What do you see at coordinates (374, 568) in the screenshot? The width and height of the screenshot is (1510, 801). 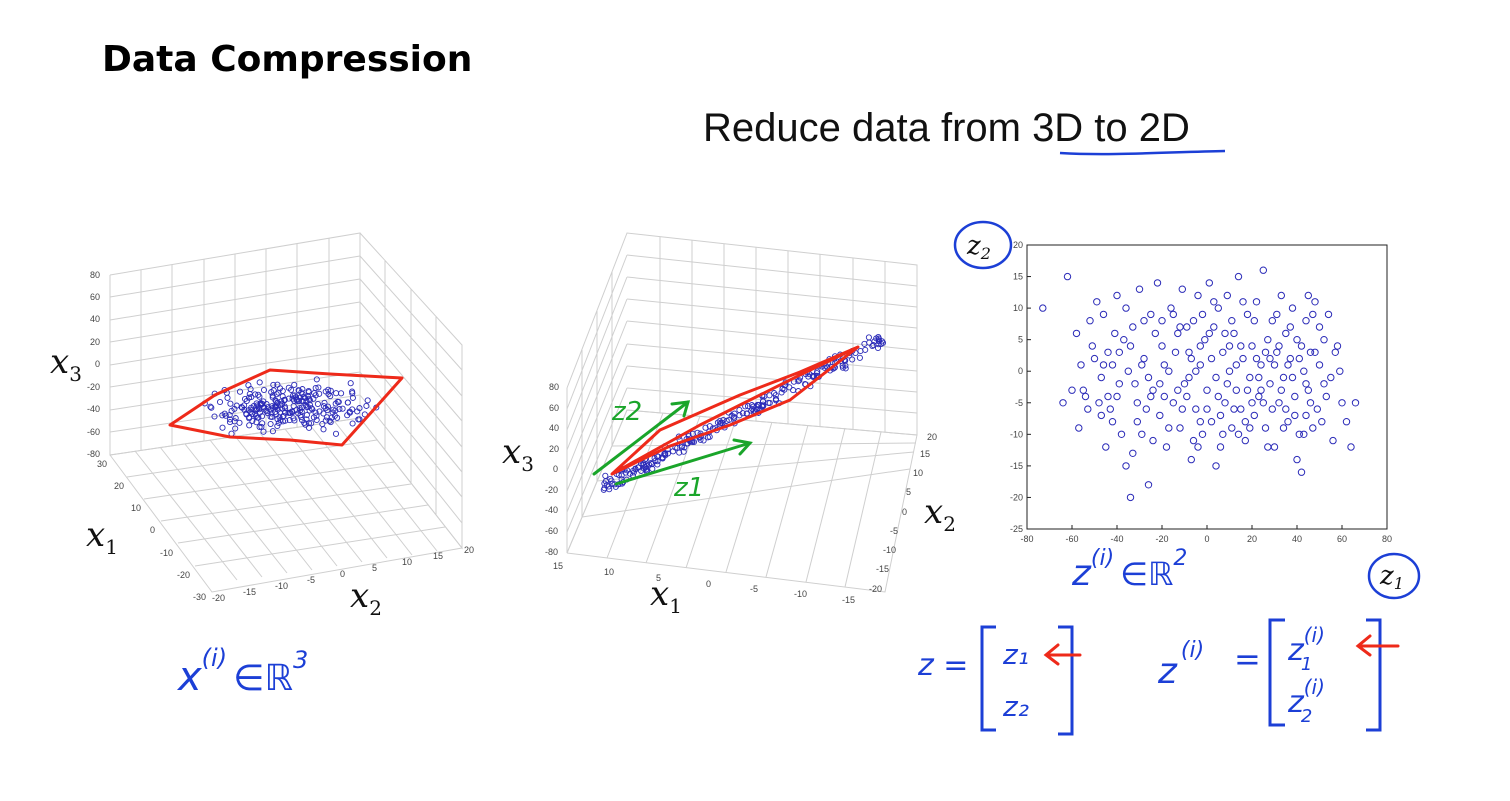 I see `x2-tick: 5` at bounding box center [374, 568].